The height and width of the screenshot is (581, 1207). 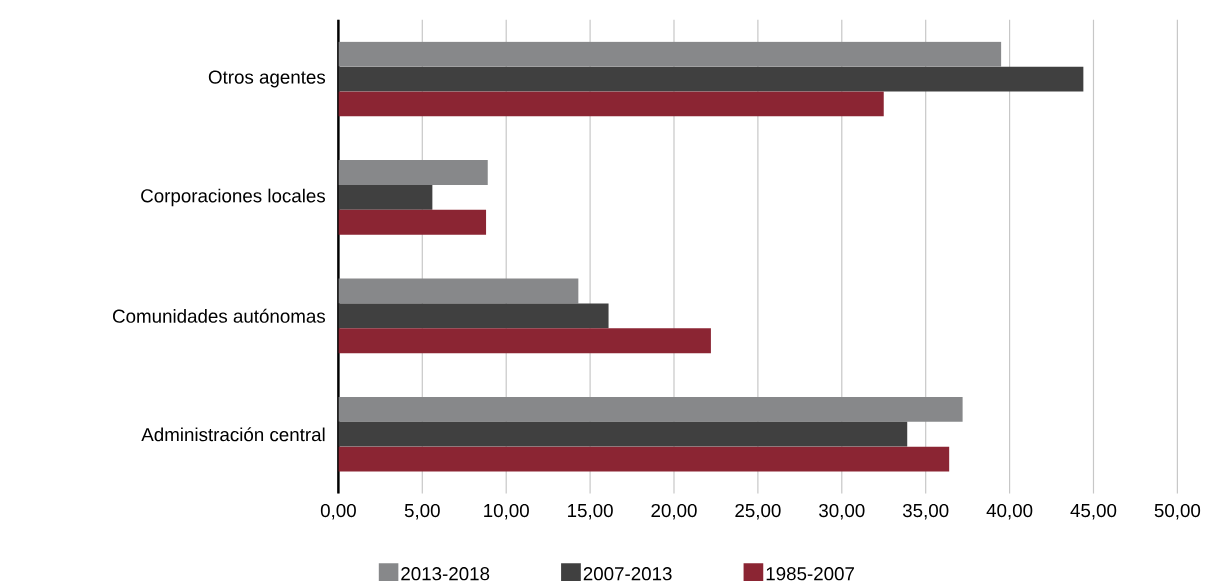 What do you see at coordinates (1009, 511) in the screenshot?
I see `x-tick-label: 40,00` at bounding box center [1009, 511].